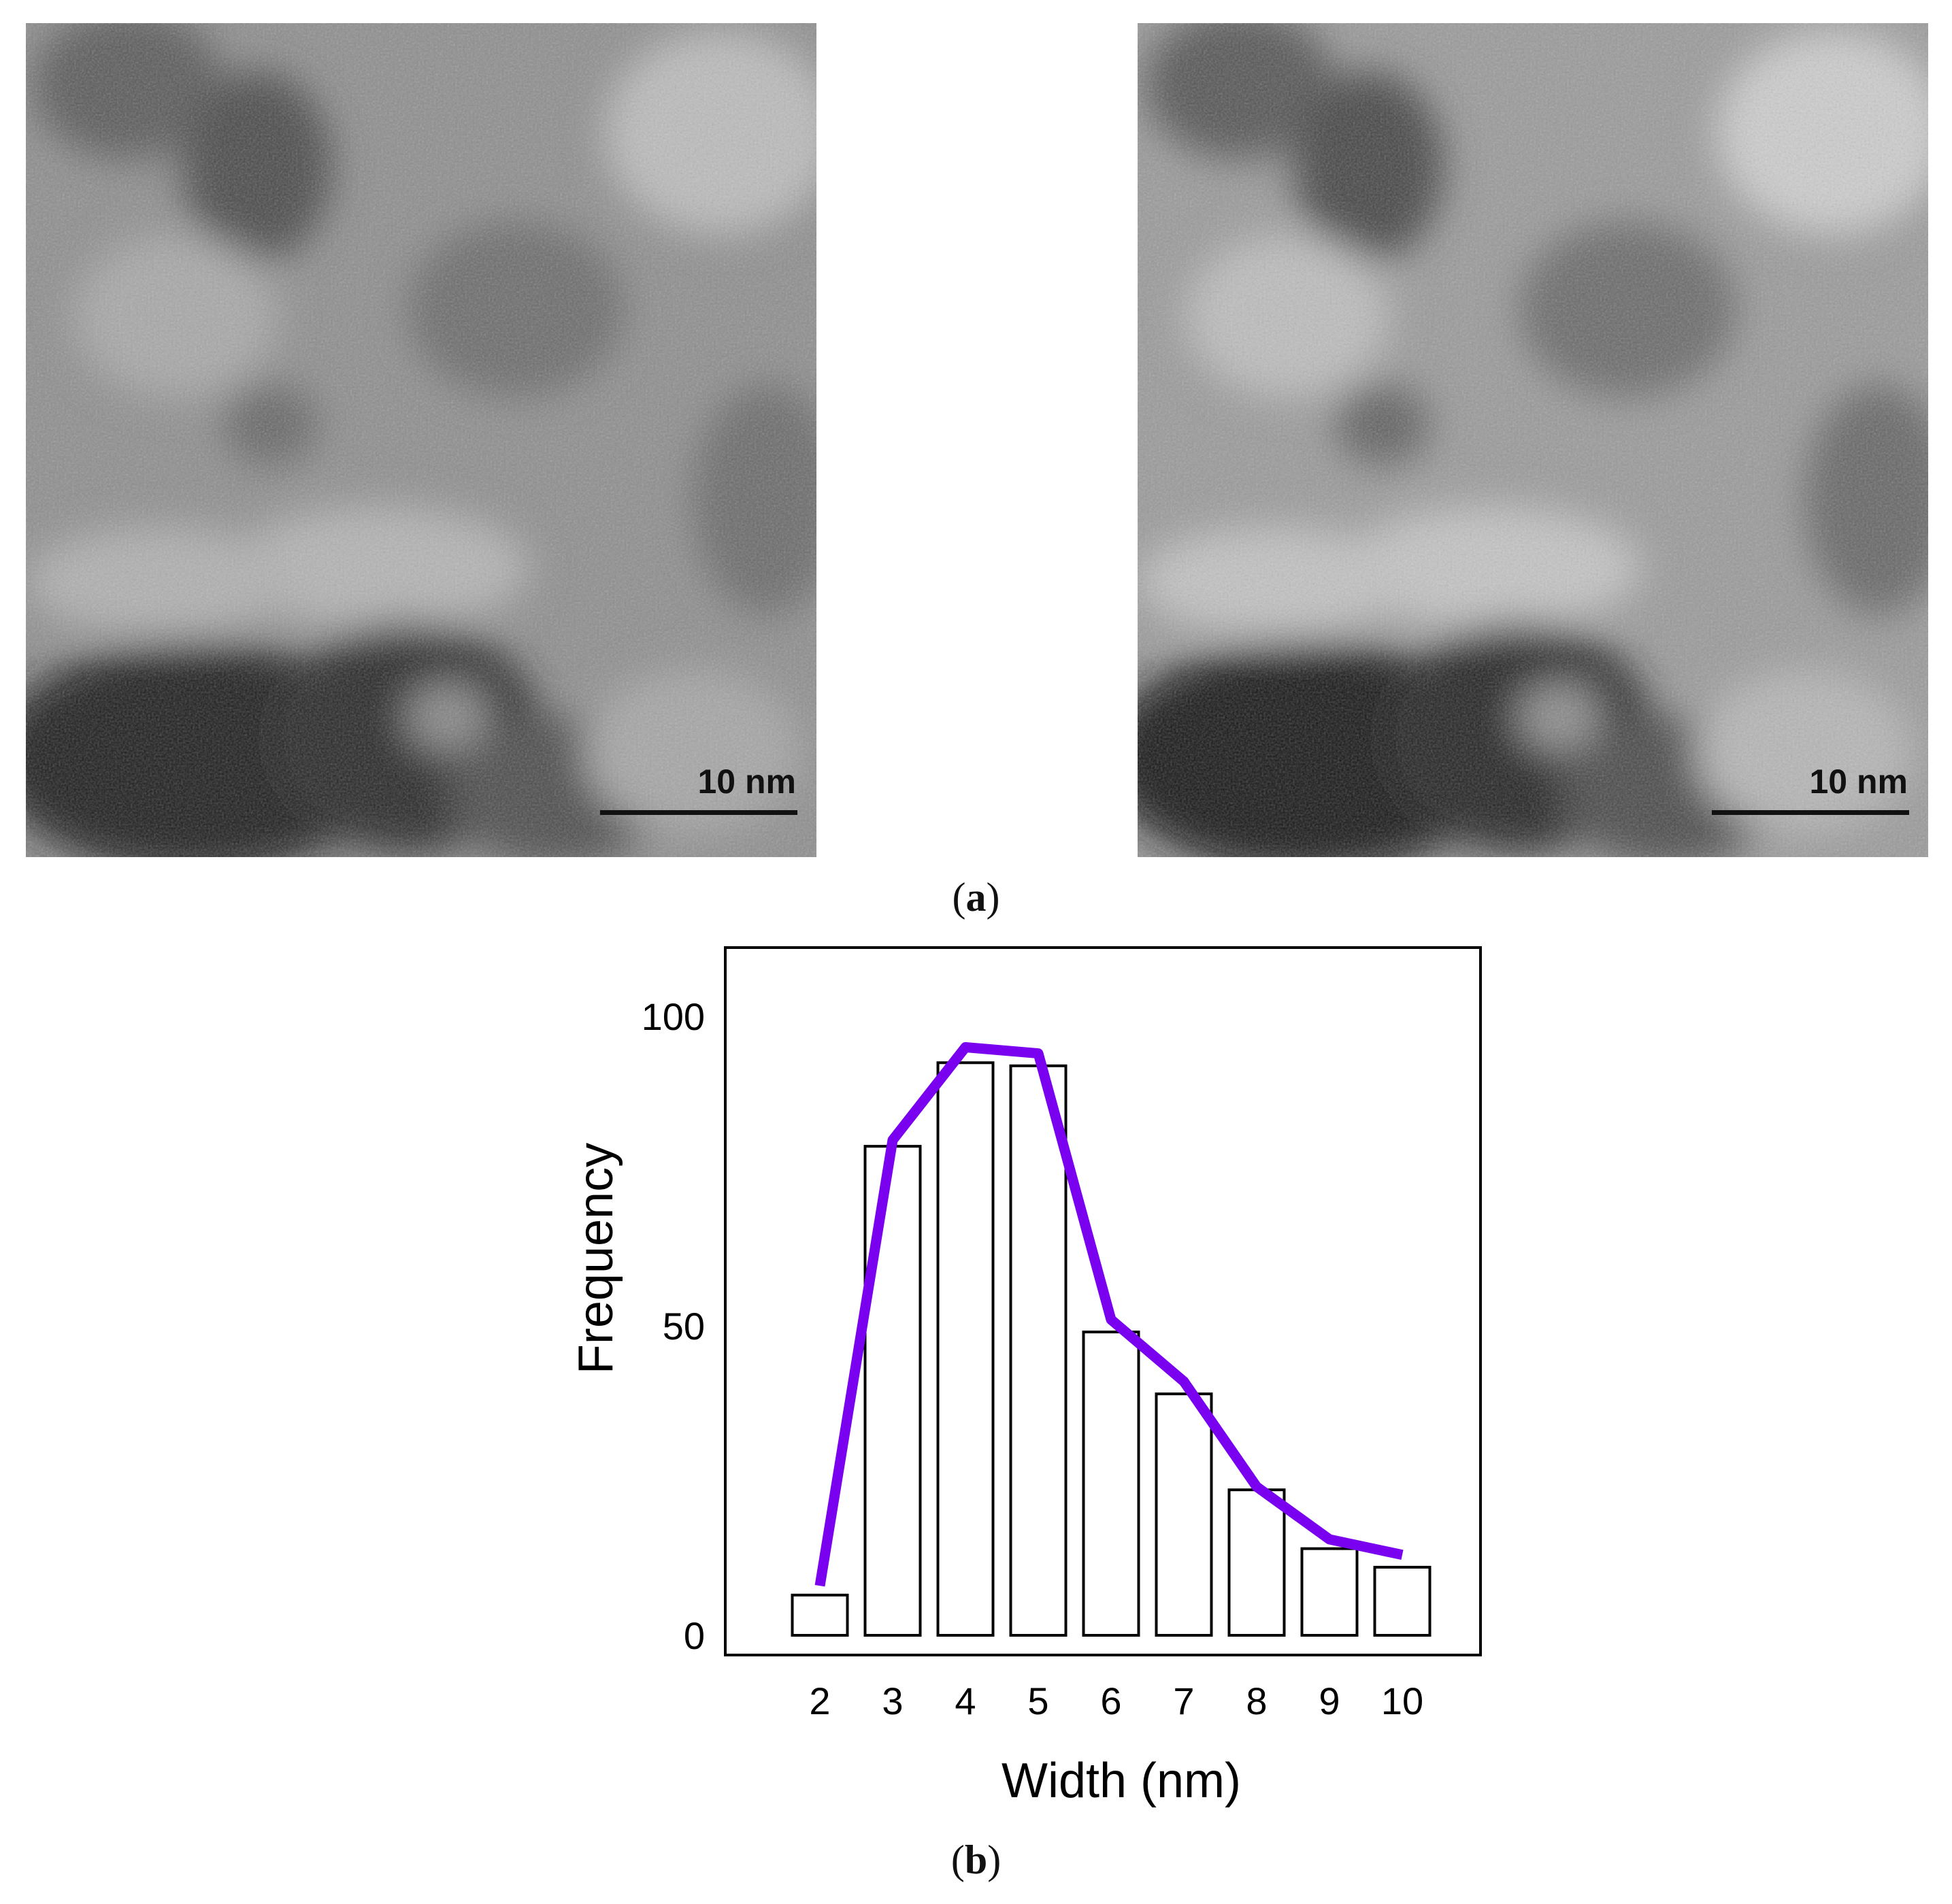 This screenshot has width=1952, height=1904. What do you see at coordinates (746, 782) in the screenshot?
I see `scale-bar-label-left: 10 nm` at bounding box center [746, 782].